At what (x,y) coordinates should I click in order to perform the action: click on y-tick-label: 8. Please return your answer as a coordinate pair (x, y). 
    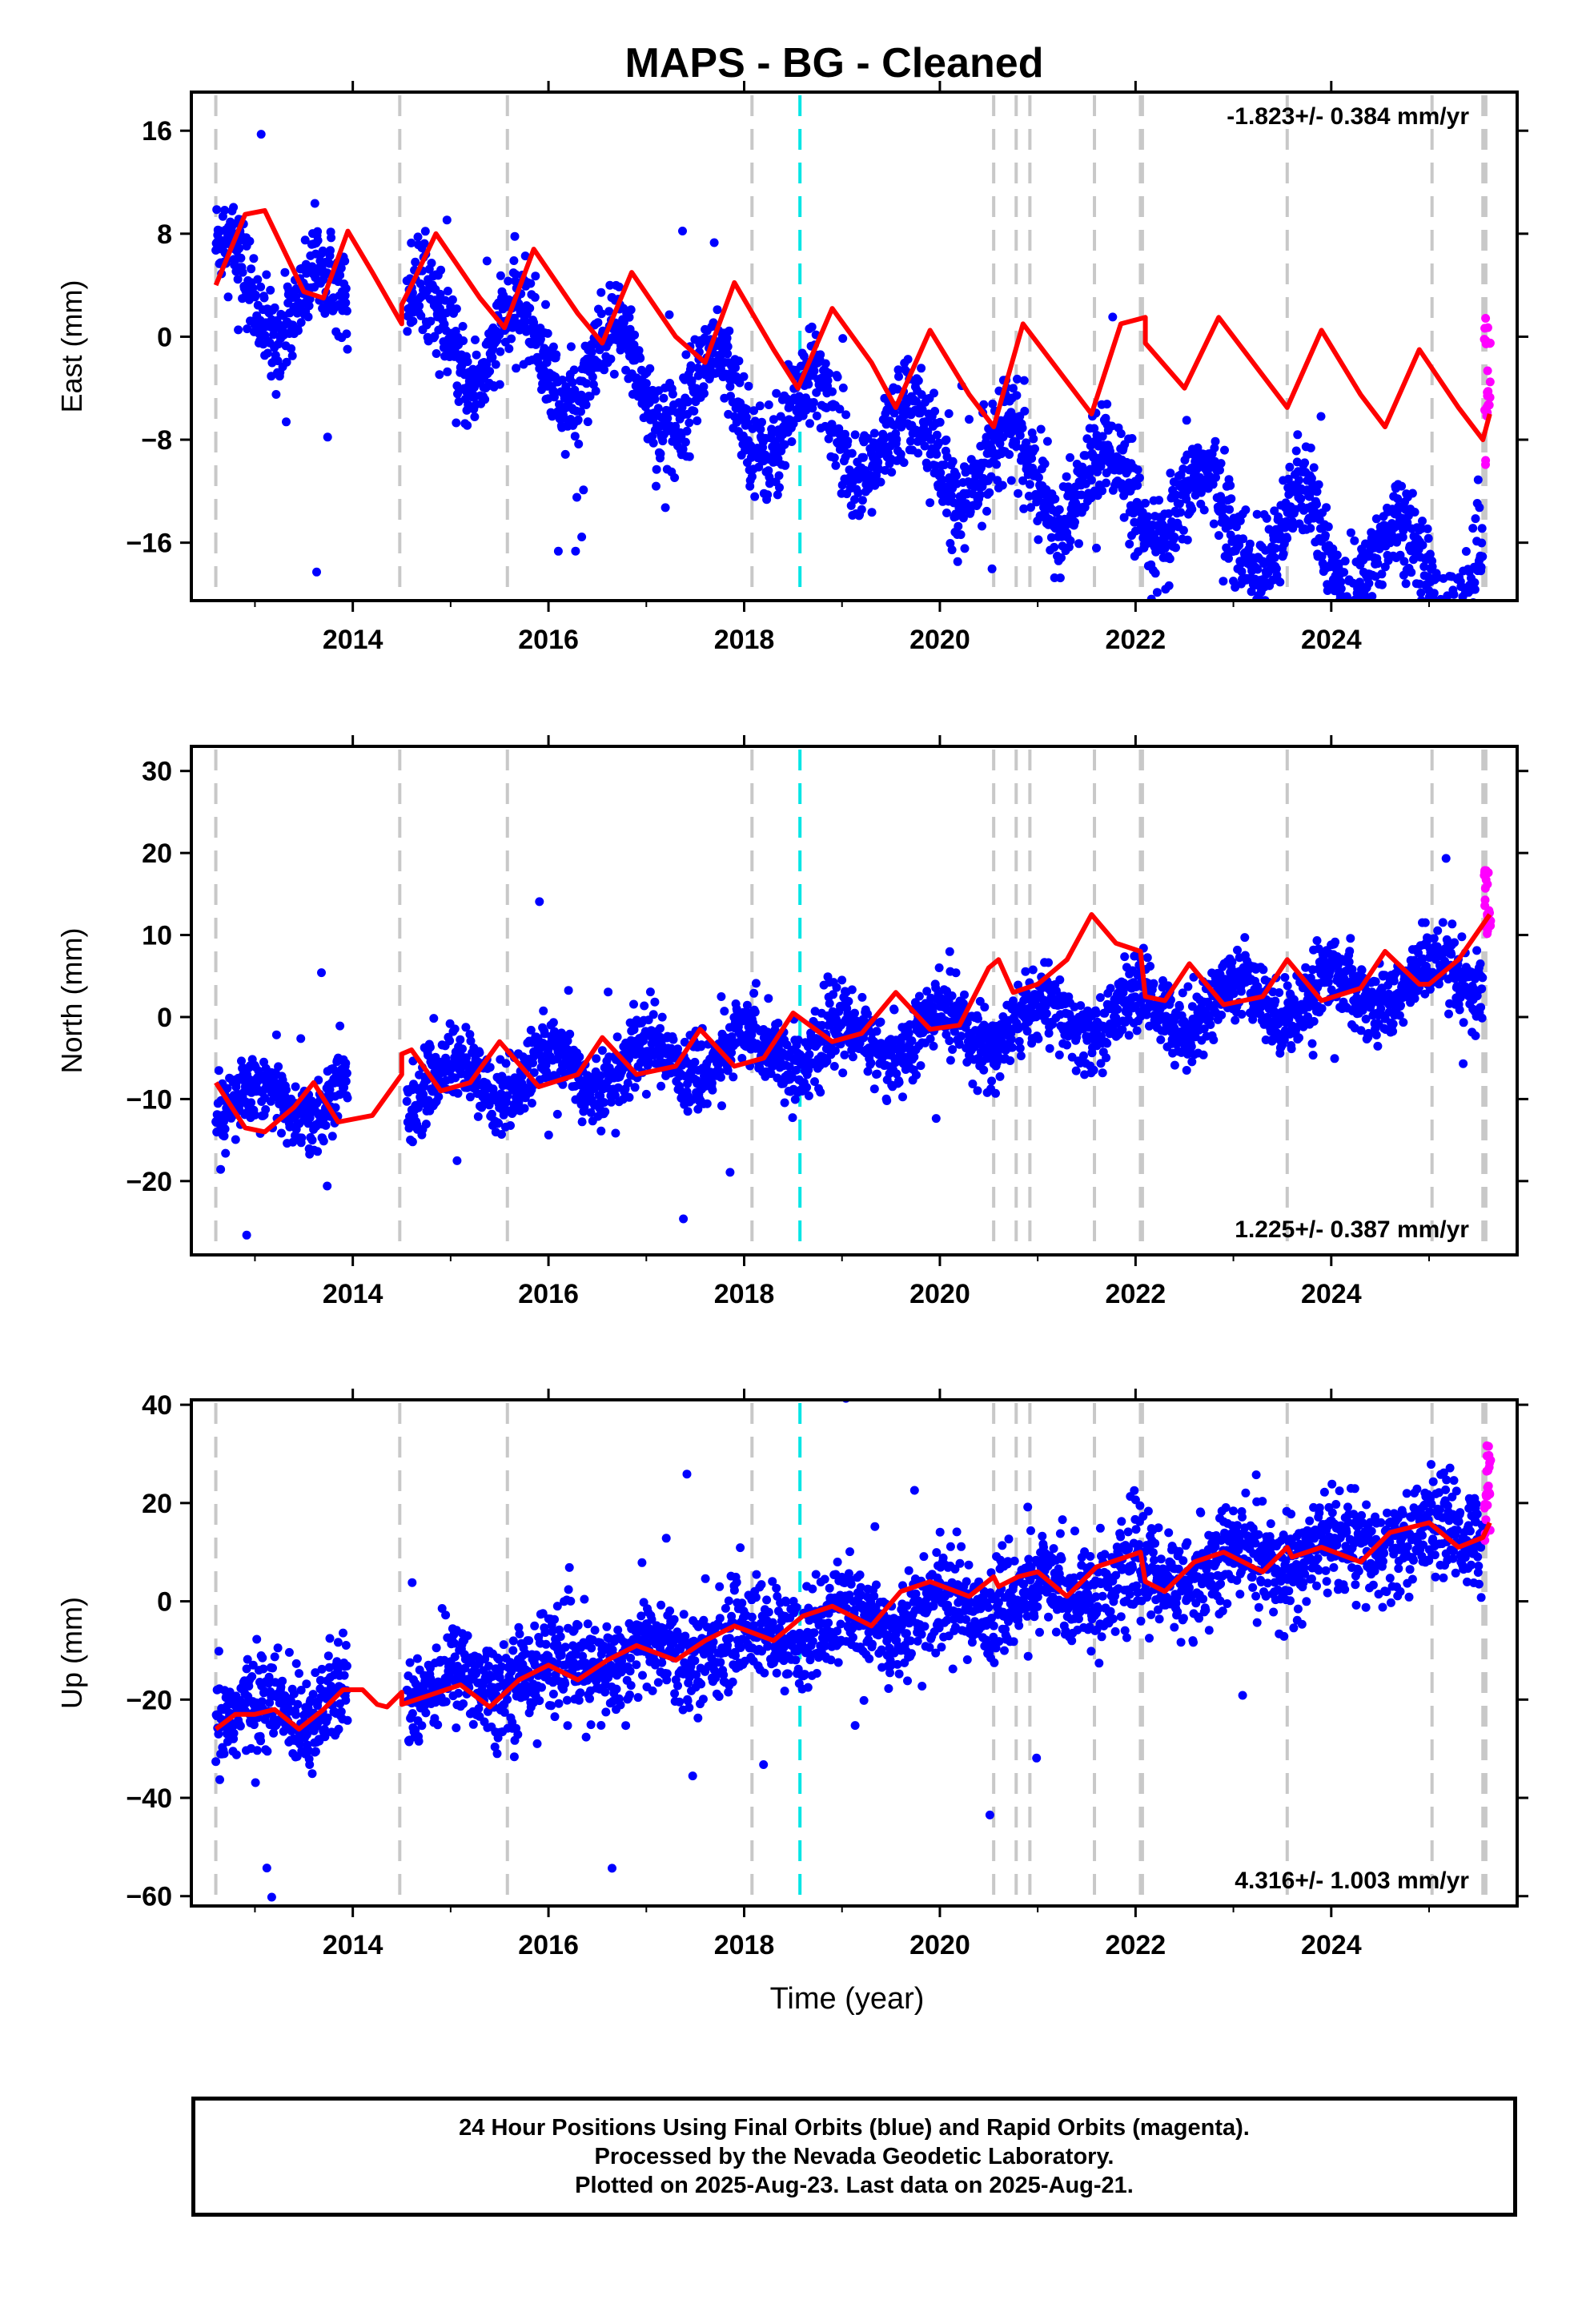
    Looking at the image, I should click on (164, 235).